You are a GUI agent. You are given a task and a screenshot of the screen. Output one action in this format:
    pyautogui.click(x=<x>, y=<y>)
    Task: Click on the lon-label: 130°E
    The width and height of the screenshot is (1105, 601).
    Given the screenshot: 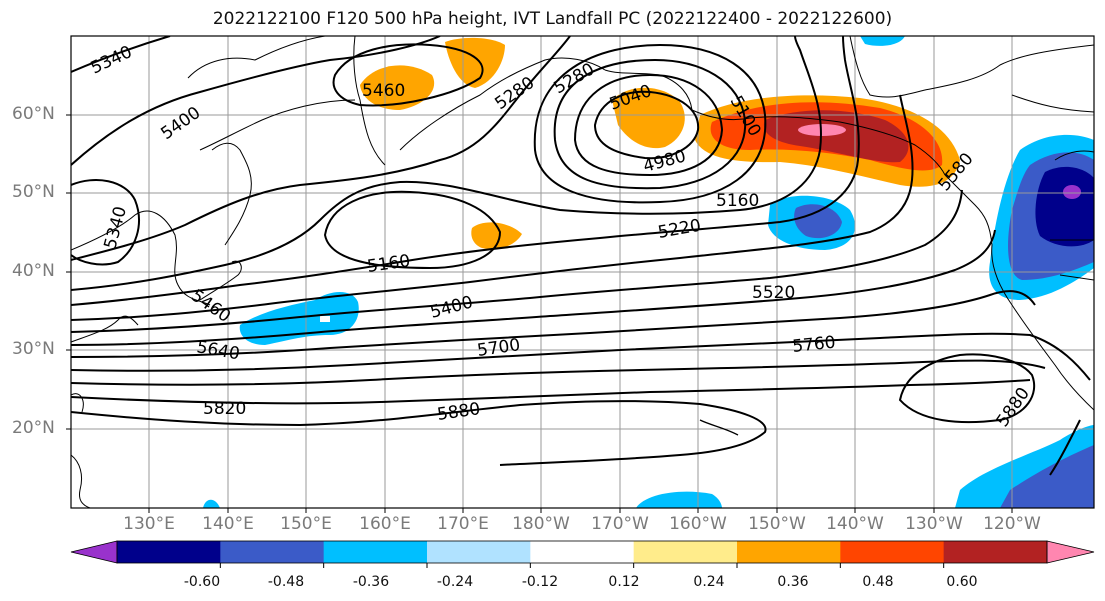 What is the action you would take?
    pyautogui.click(x=149, y=524)
    